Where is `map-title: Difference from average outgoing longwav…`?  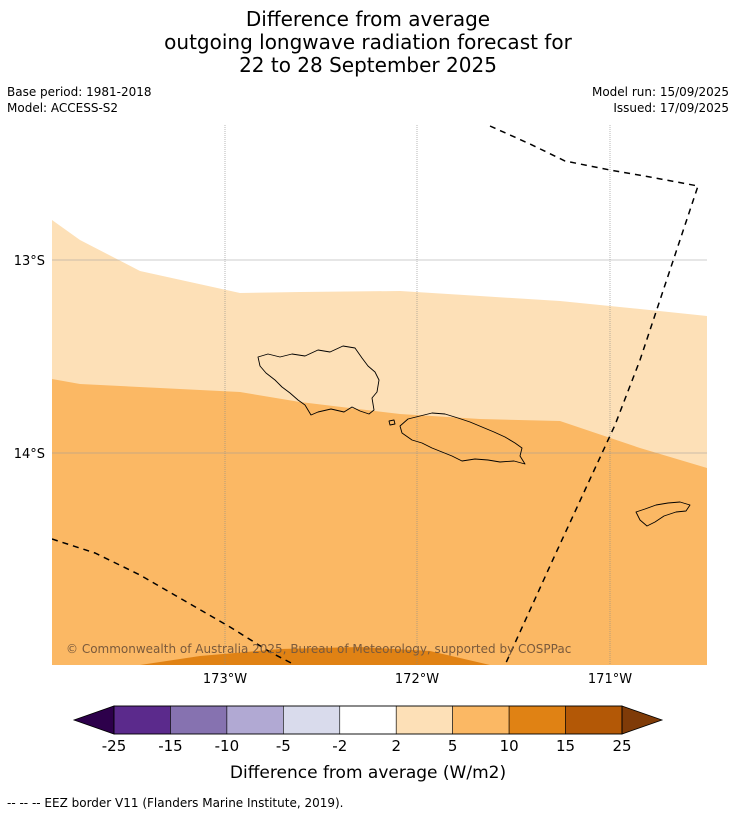
map-title: Difference from average outgoing longwav… is located at coordinates (368, 42).